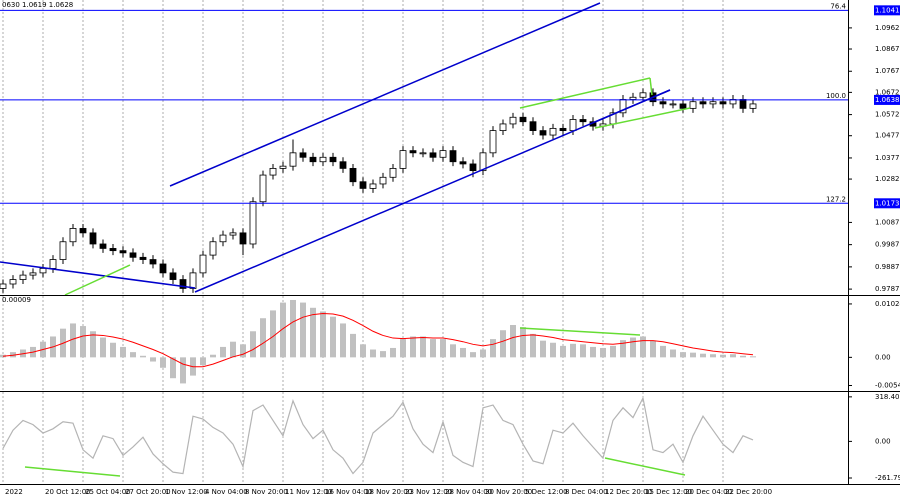 The height and width of the screenshot is (500, 900). I want to click on y-tick-label: 0.9887, so click(887, 267).